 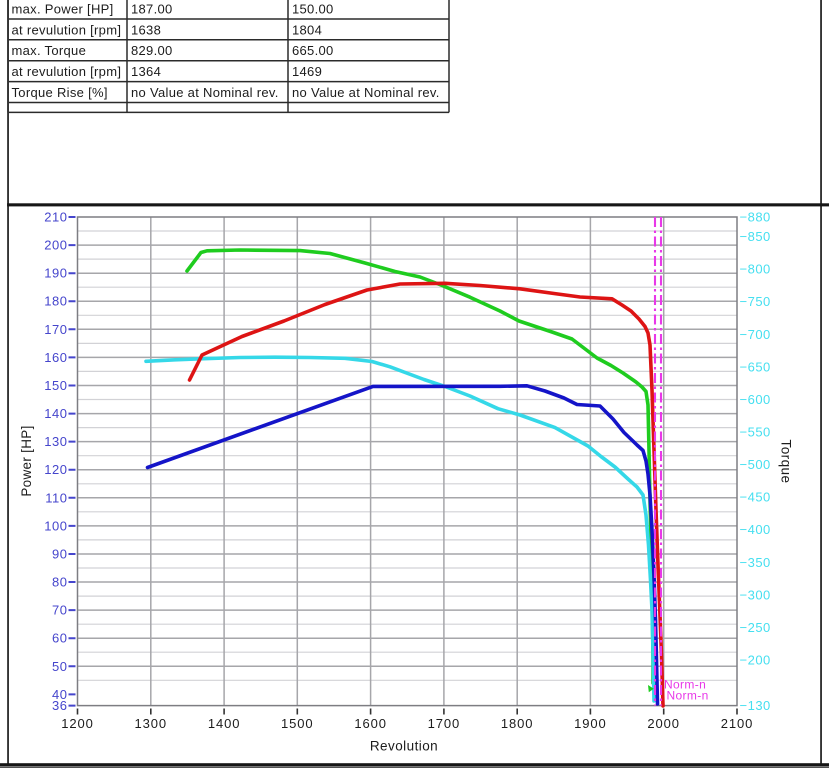 I want to click on svg-text: 187.00, so click(x=152, y=9).